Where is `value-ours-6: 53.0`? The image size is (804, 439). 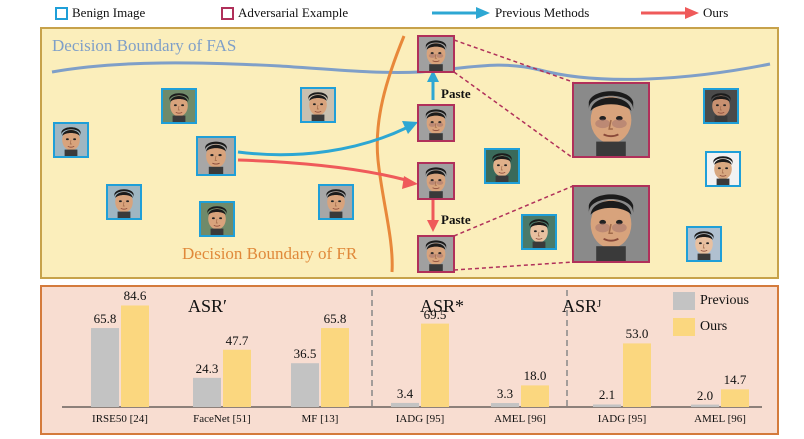
value-ours-6: 53.0 is located at coordinates (637, 334).